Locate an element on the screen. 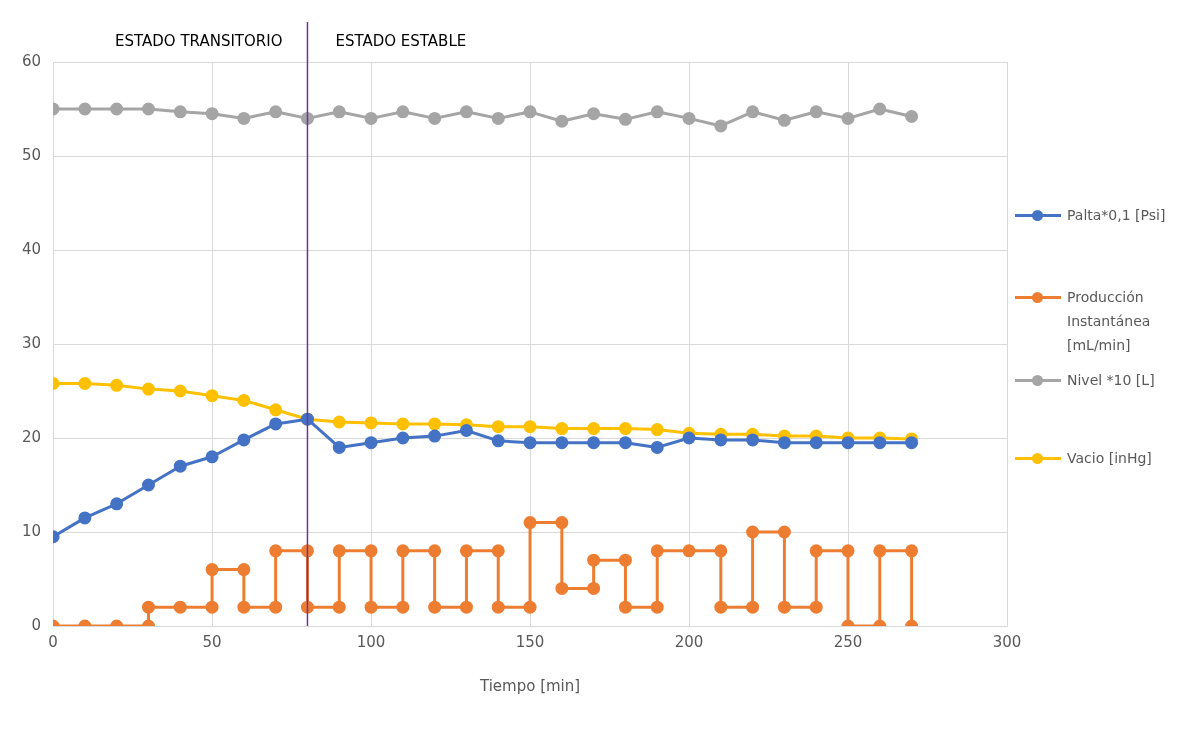  x-axis-title: Tiempo [min] is located at coordinates (529, 685).